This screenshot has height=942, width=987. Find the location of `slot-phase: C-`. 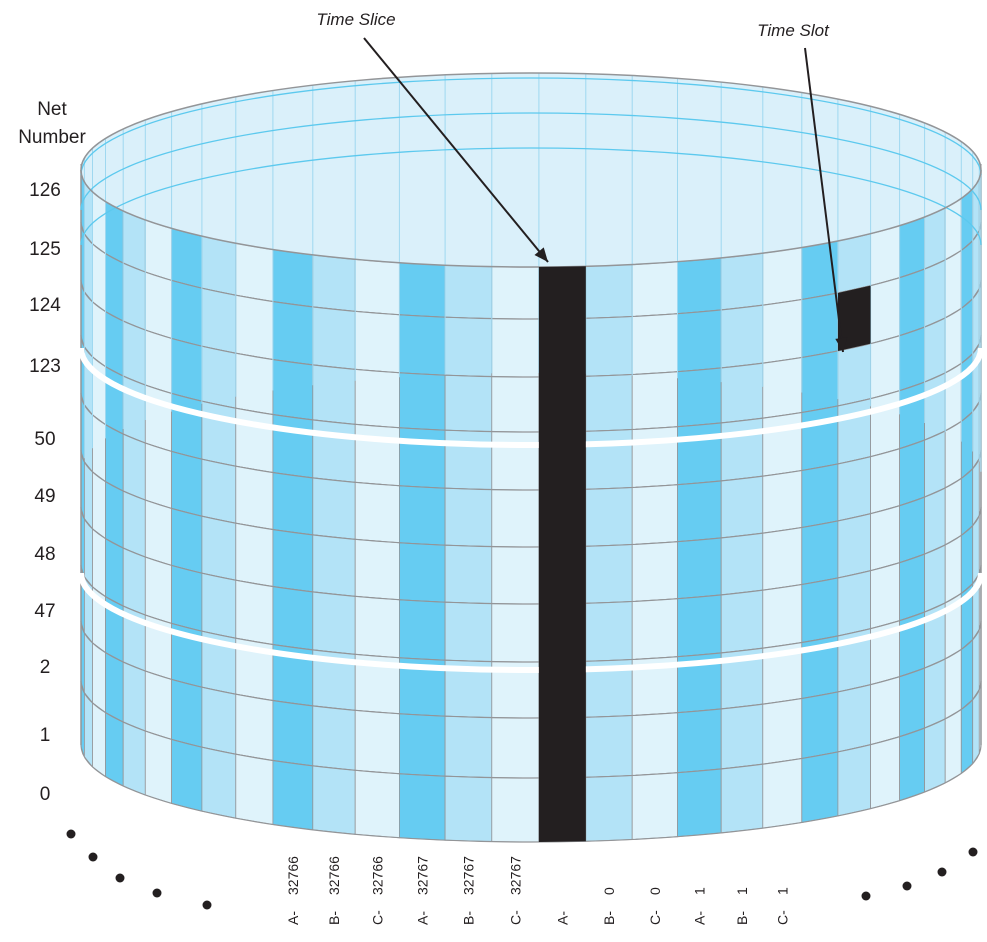

slot-phase: C- is located at coordinates (782, 917).